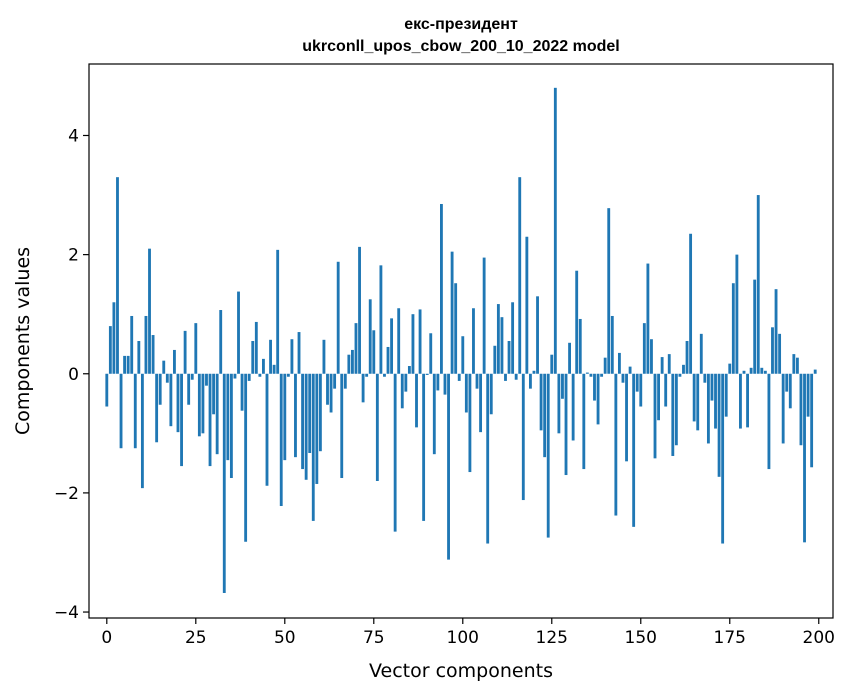 The height and width of the screenshot is (696, 847). I want to click on chart-title-line-2: ukrconll_upos_cbow_200_10_2022 model, so click(460, 46).